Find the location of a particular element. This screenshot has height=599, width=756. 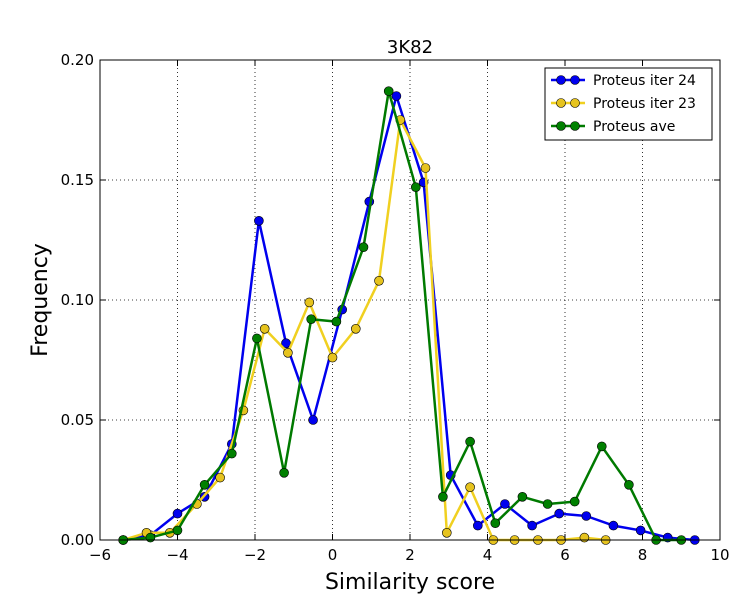

x-tick-label: 4 is located at coordinates (488, 555).